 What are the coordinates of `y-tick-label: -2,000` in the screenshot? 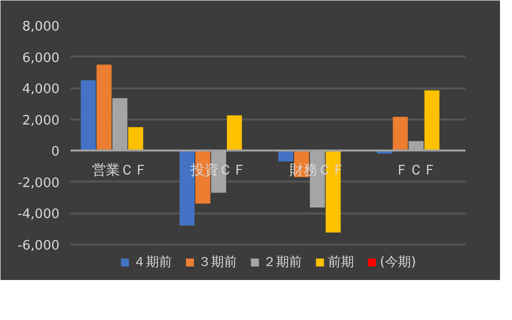 It's located at (39, 183).